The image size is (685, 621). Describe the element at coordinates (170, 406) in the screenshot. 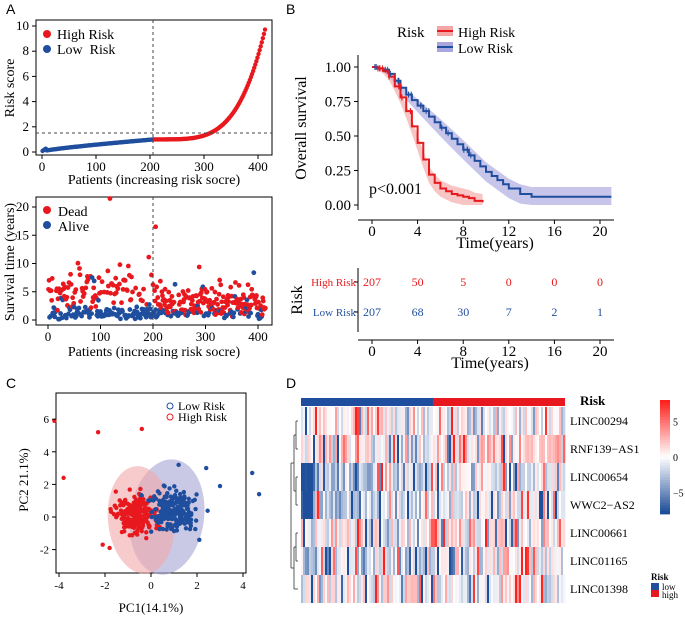

I see `legend-marker-low-risk` at that location.